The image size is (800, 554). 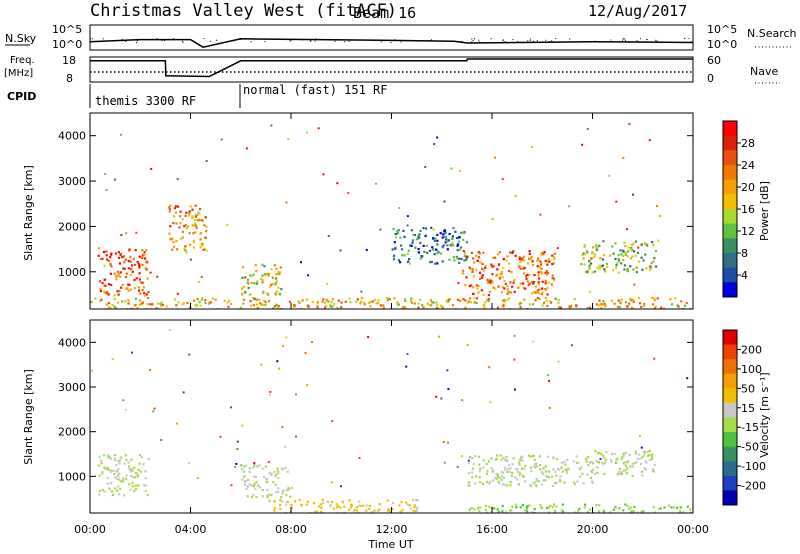 I want to click on colorbar-segment, so click(x=730, y=129).